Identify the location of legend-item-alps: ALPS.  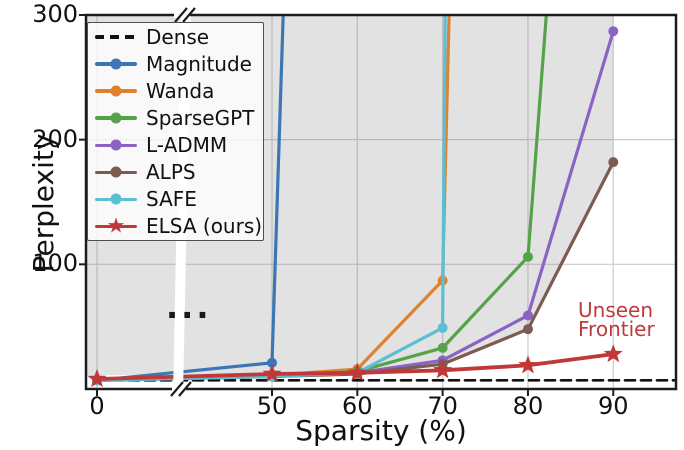
(175, 172).